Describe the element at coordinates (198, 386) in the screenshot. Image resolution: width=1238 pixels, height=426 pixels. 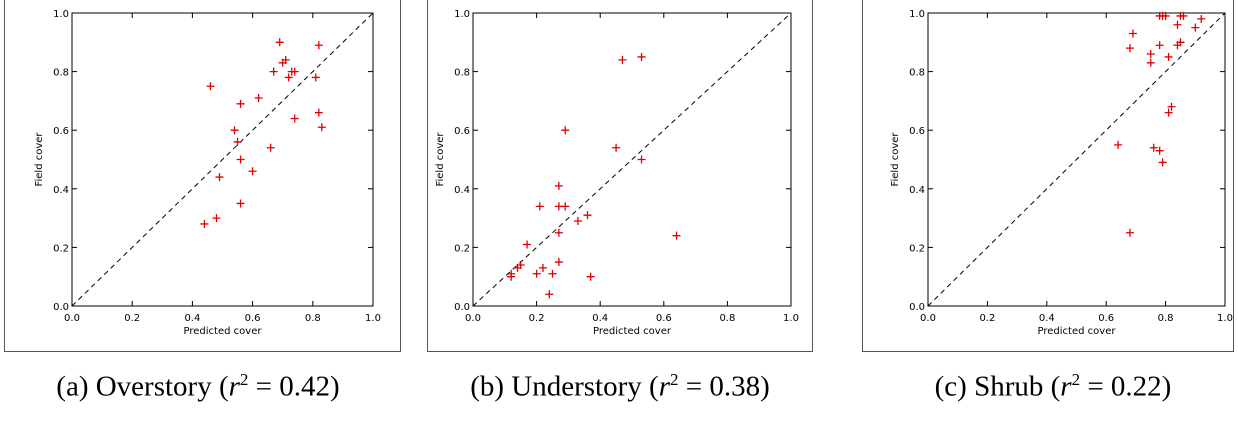
I see `caption-overstory: (a) Overstory (r2 = 0.42)` at that location.